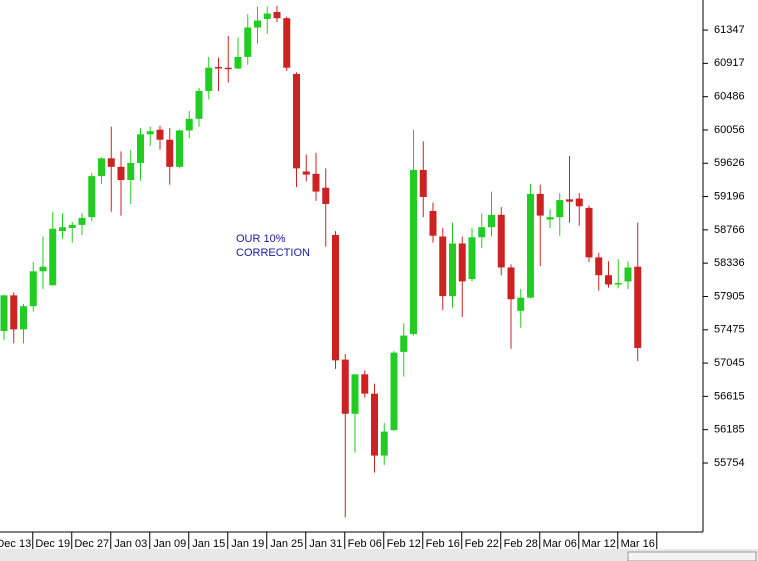  Describe the element at coordinates (729, 463) in the screenshot. I see `y-tick-label: 55754` at that location.